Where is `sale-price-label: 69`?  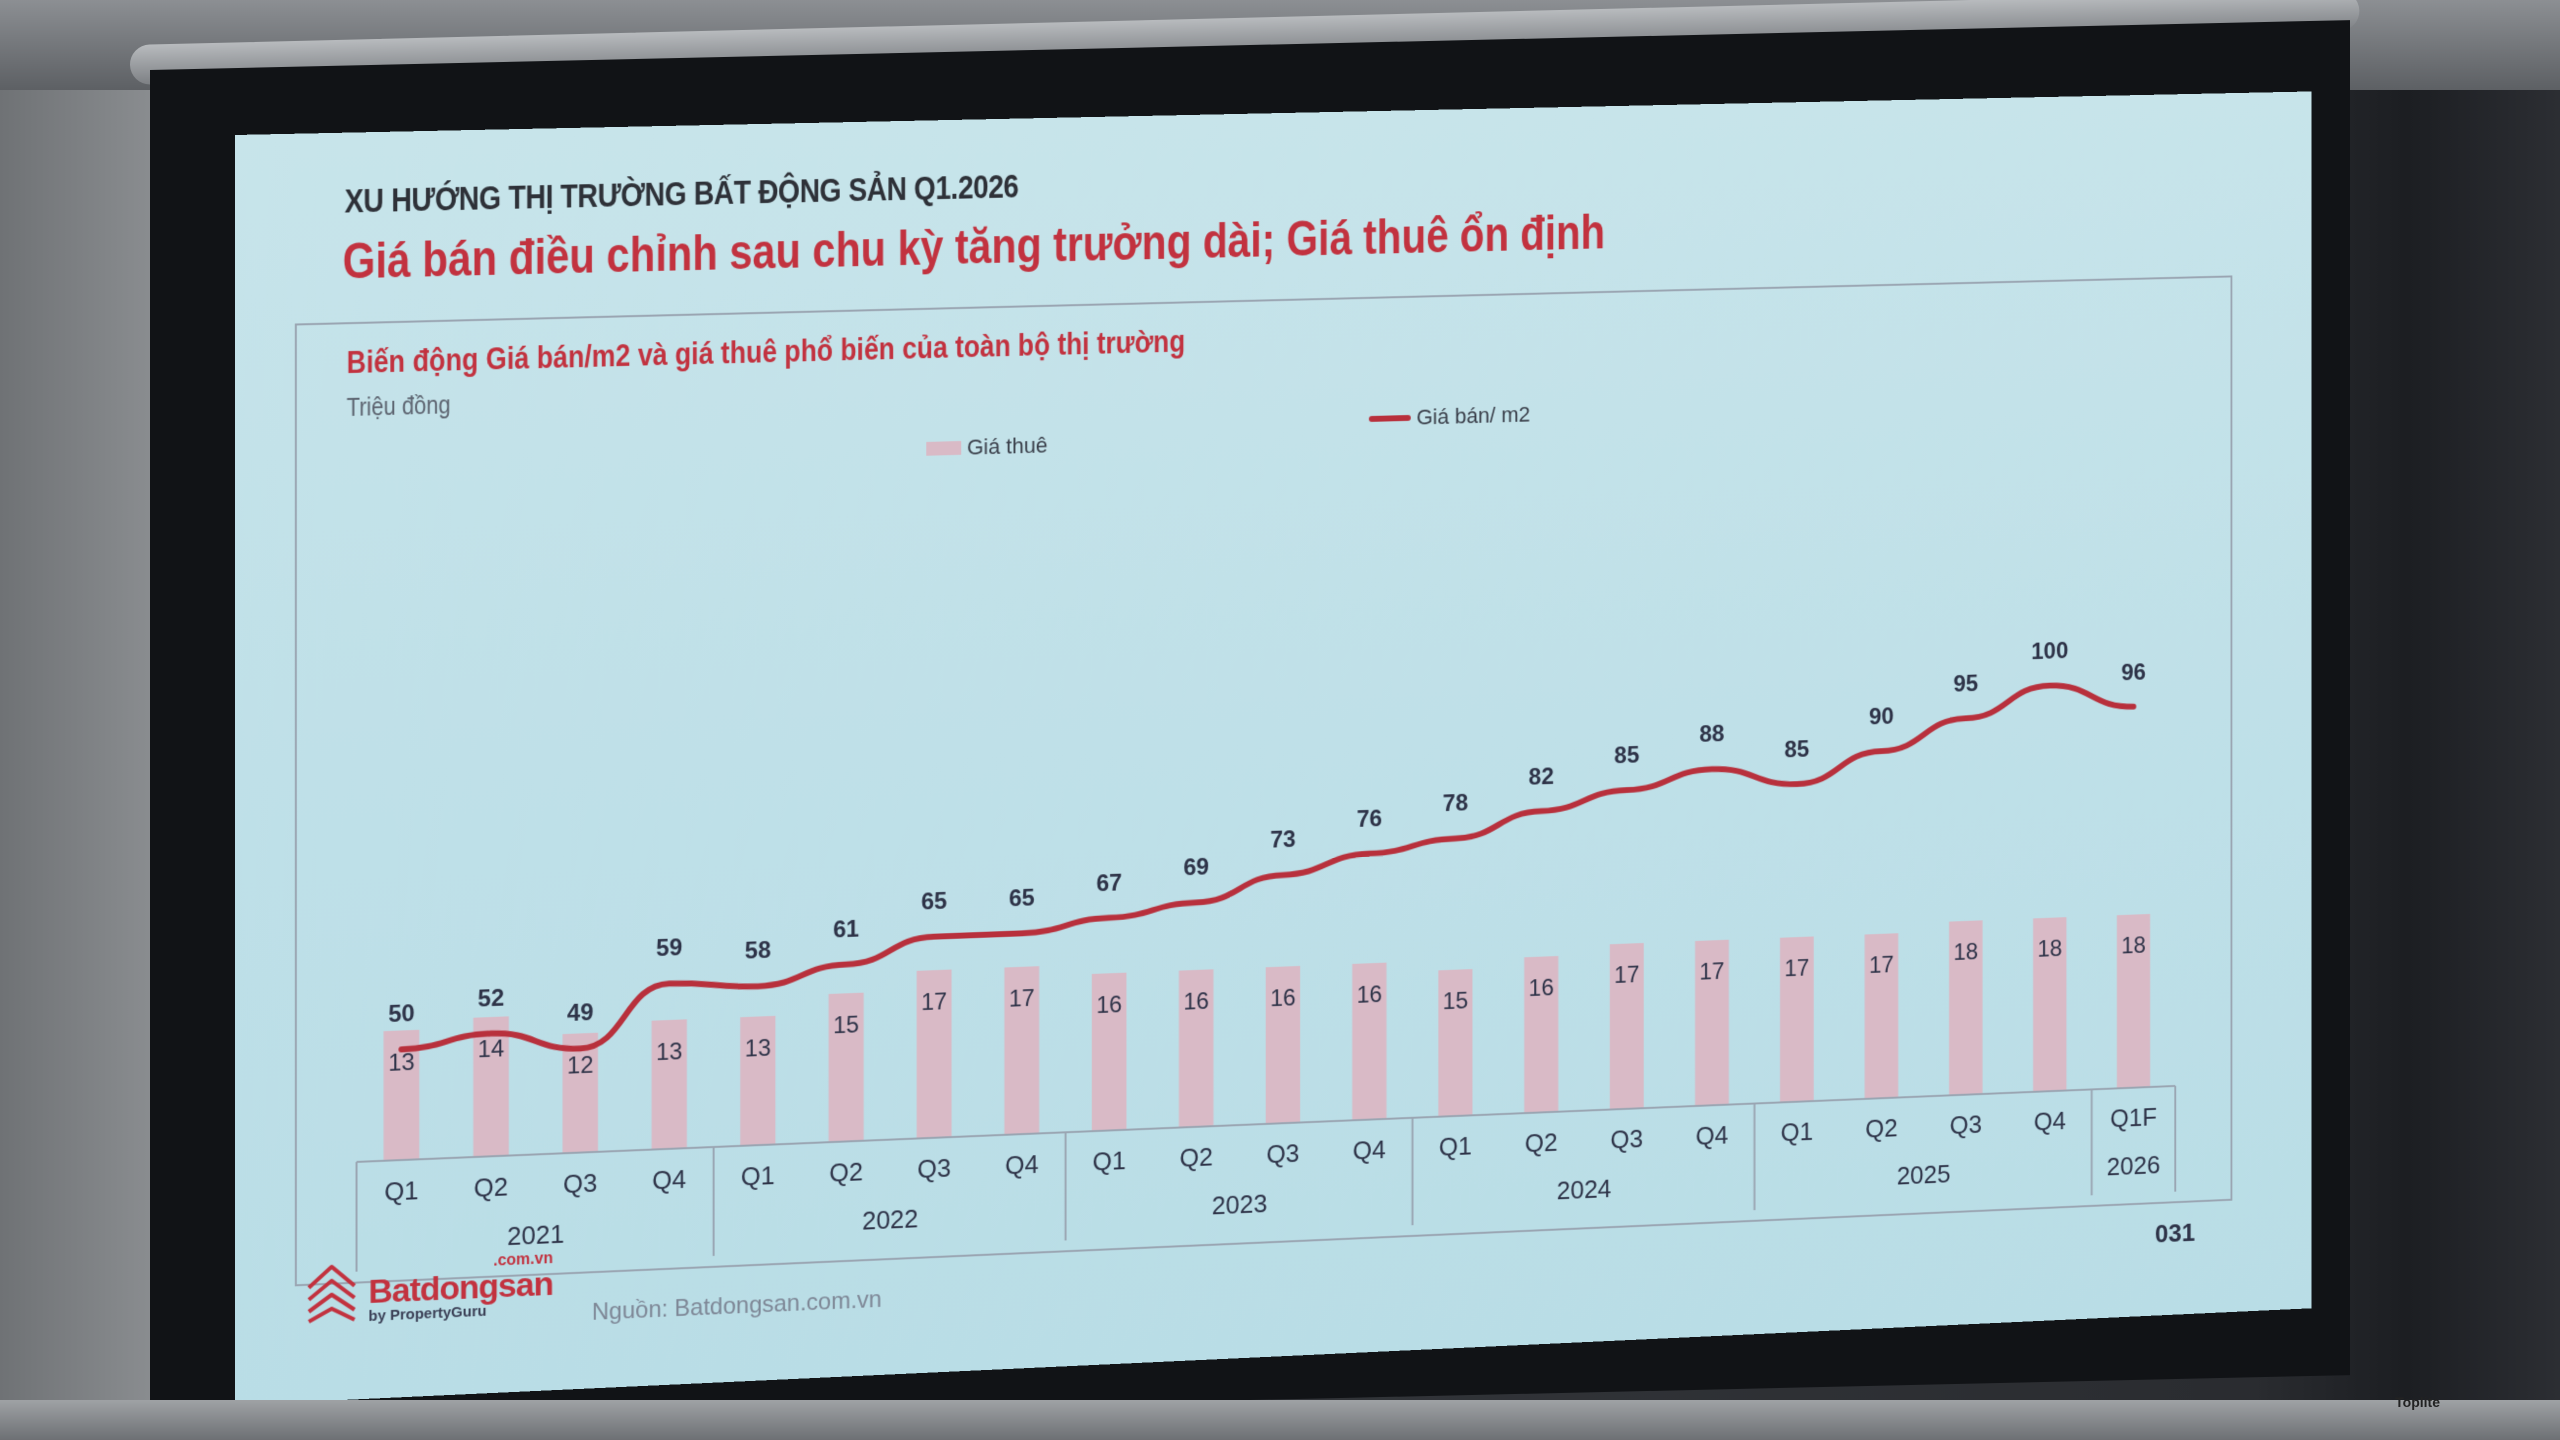 sale-price-label: 69 is located at coordinates (1196, 867).